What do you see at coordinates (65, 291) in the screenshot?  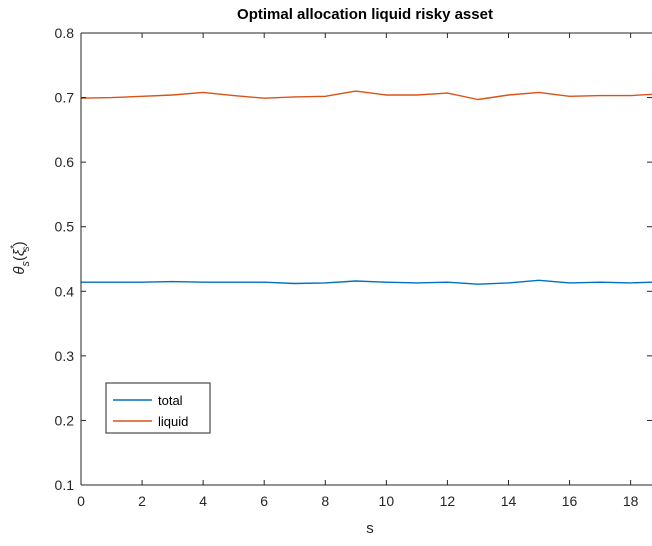 I see `y-tick-label: 0.4` at bounding box center [65, 291].